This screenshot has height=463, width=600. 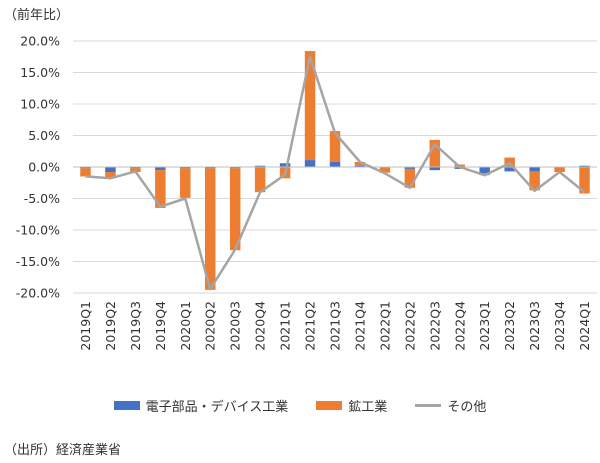 I want to click on y-tick-label: 5.0%, so click(x=44, y=135).